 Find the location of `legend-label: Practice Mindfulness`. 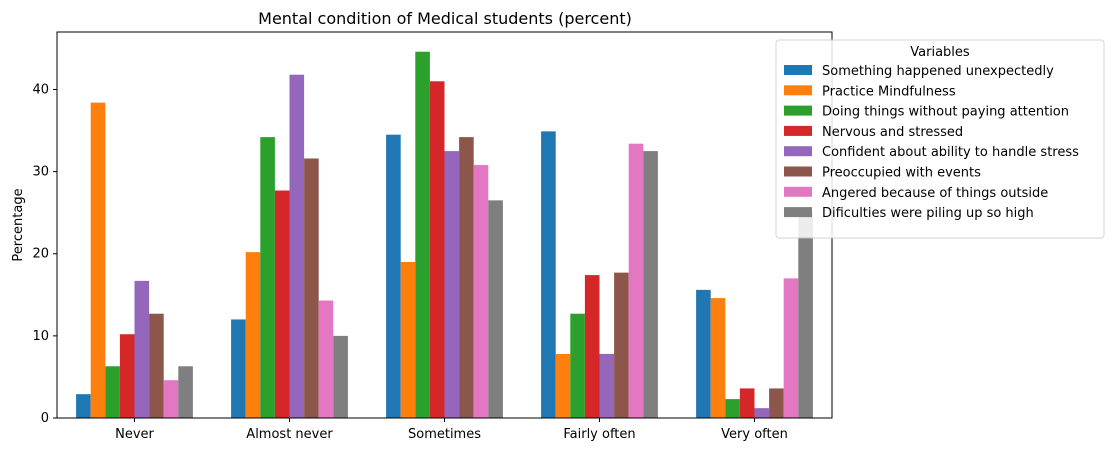

legend-label: Practice Mindfulness is located at coordinates (889, 91).